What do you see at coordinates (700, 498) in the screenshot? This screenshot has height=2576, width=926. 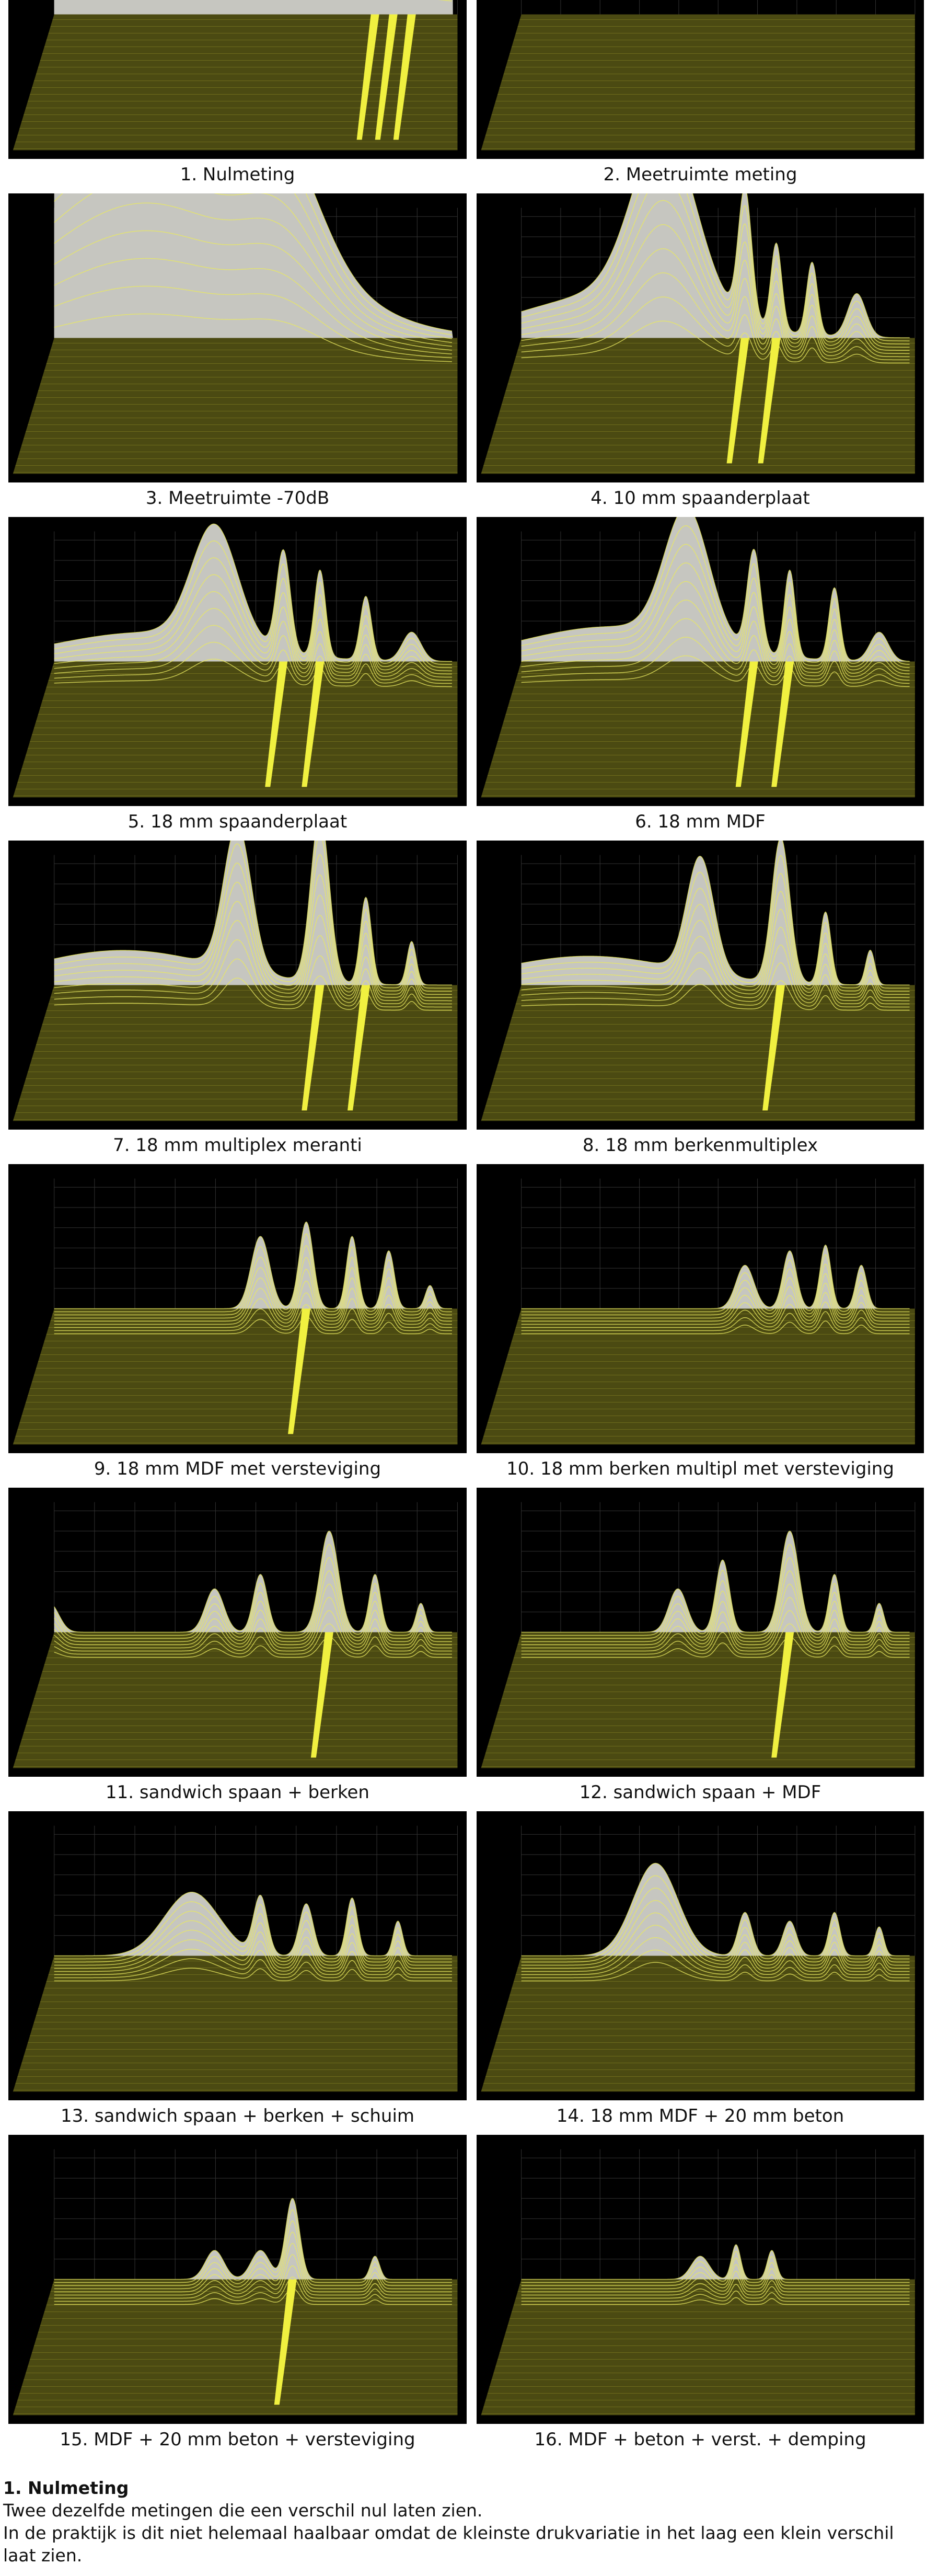 I see `caption: 4. 10 mm spaanderplaat` at bounding box center [700, 498].